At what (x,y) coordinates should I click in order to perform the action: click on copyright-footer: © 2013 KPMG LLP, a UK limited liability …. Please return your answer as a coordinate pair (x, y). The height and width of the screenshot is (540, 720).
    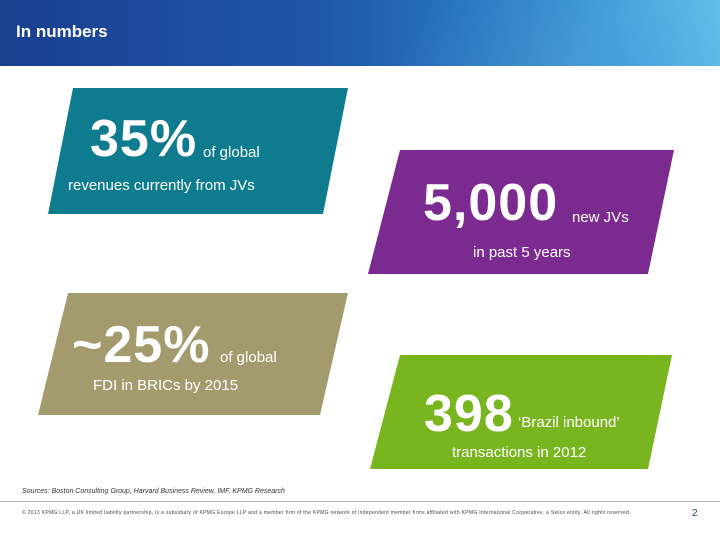
    Looking at the image, I should click on (326, 513).